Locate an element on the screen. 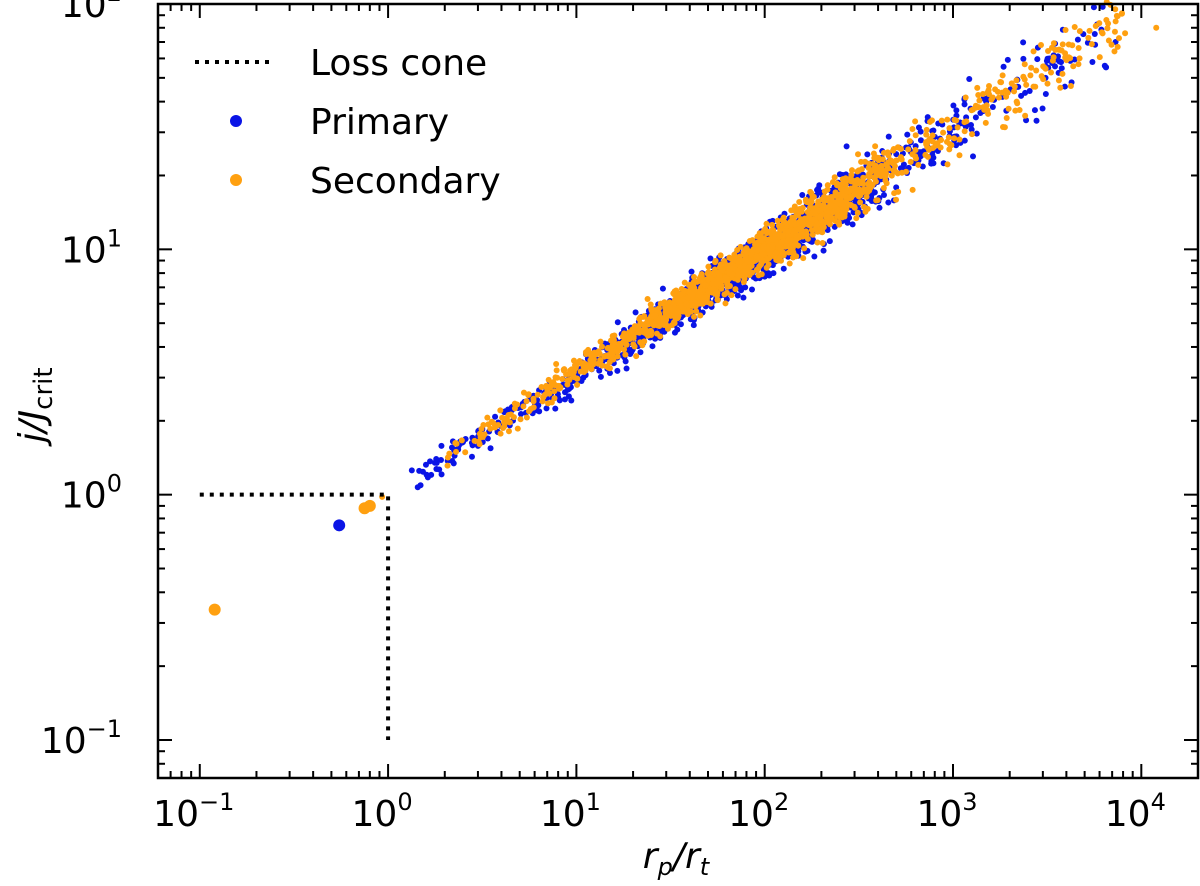 The height and width of the screenshot is (886, 1200). x-axis-label: rp/rt is located at coordinates (677, 858).